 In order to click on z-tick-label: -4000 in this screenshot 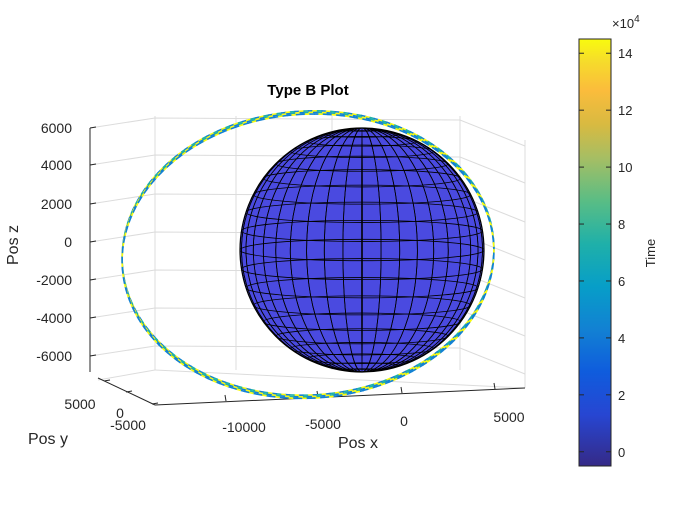, I will do `click(54, 318)`.